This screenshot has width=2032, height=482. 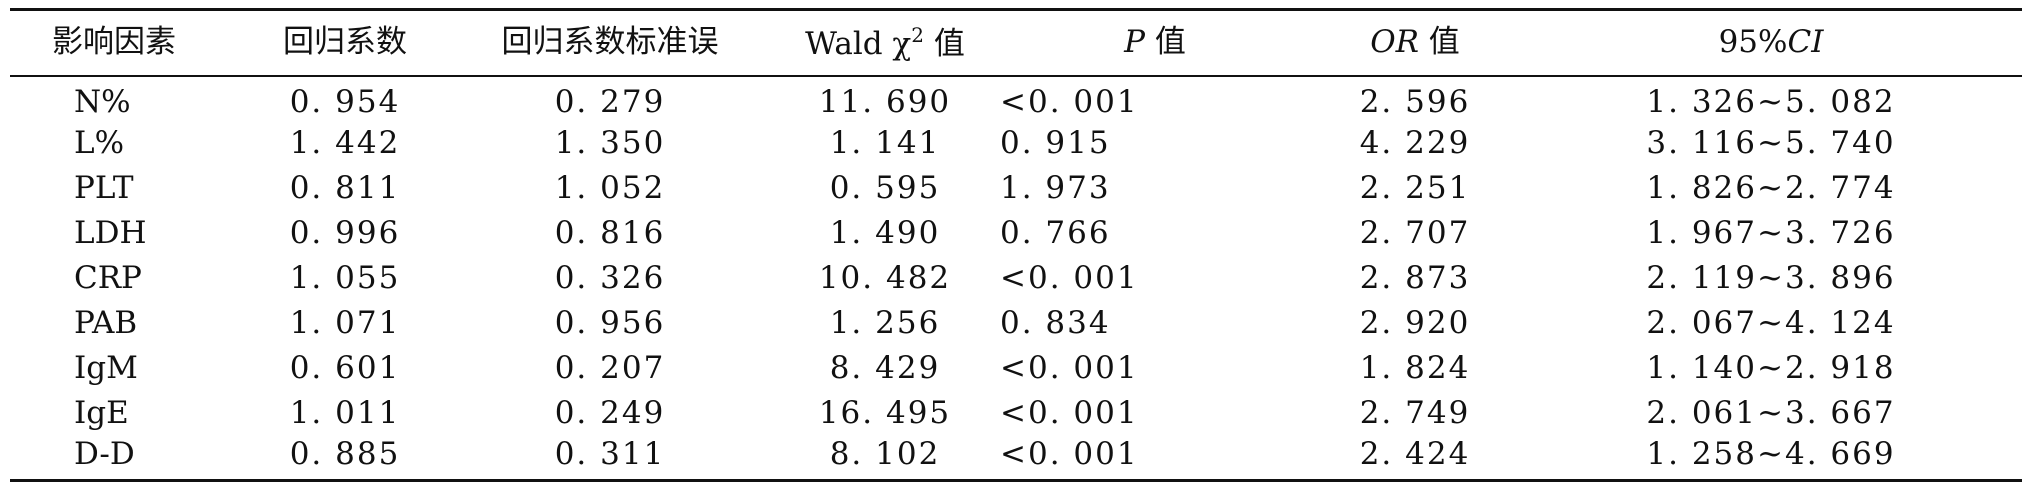 I want to click on cell-factor: IgM, so click(x=106, y=367).